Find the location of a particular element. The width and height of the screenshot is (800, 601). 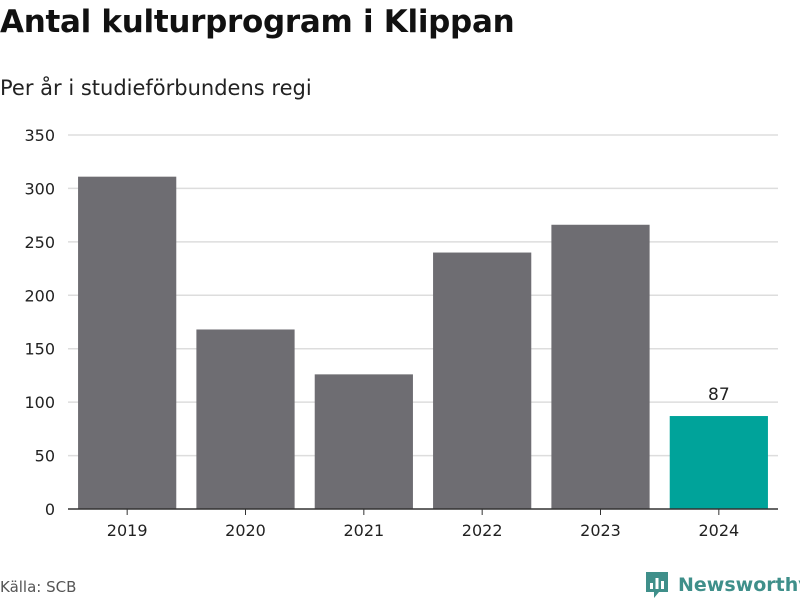

y-tick-label-0: 0 is located at coordinates (50, 509).